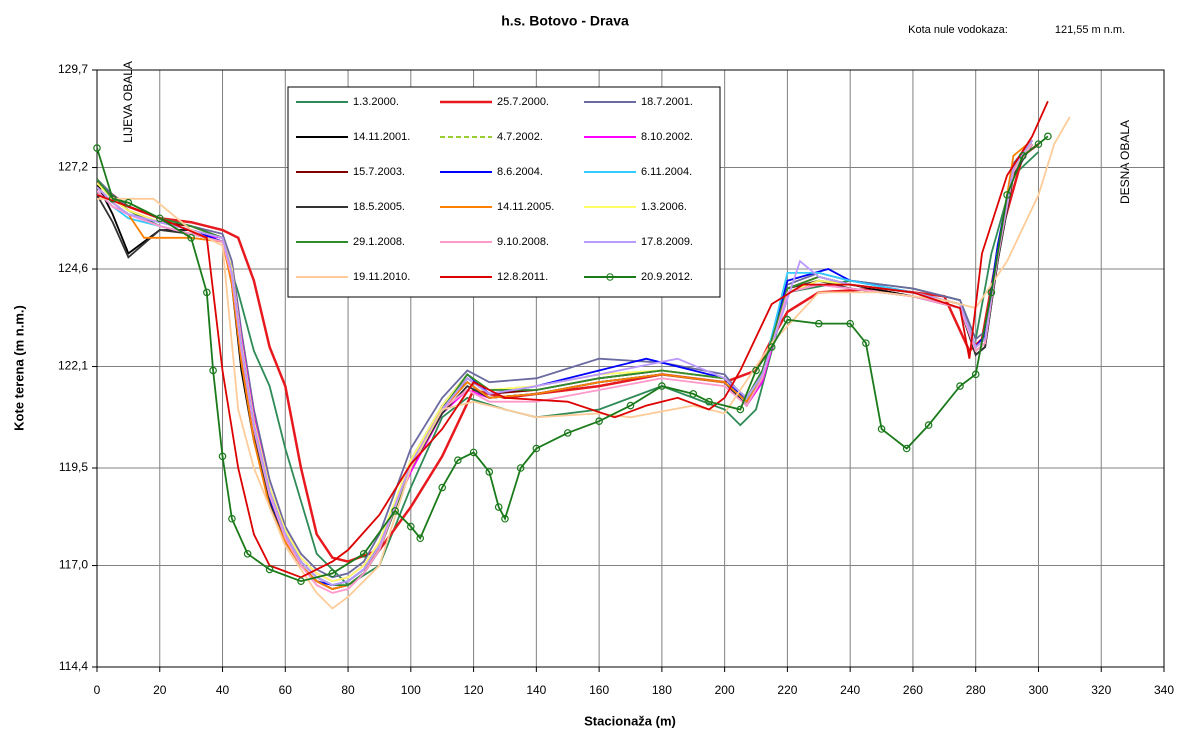 This screenshot has height=735, width=1180. What do you see at coordinates (958, 30) in the screenshot?
I see `subtitle: Kota nule vodokaza:` at bounding box center [958, 30].